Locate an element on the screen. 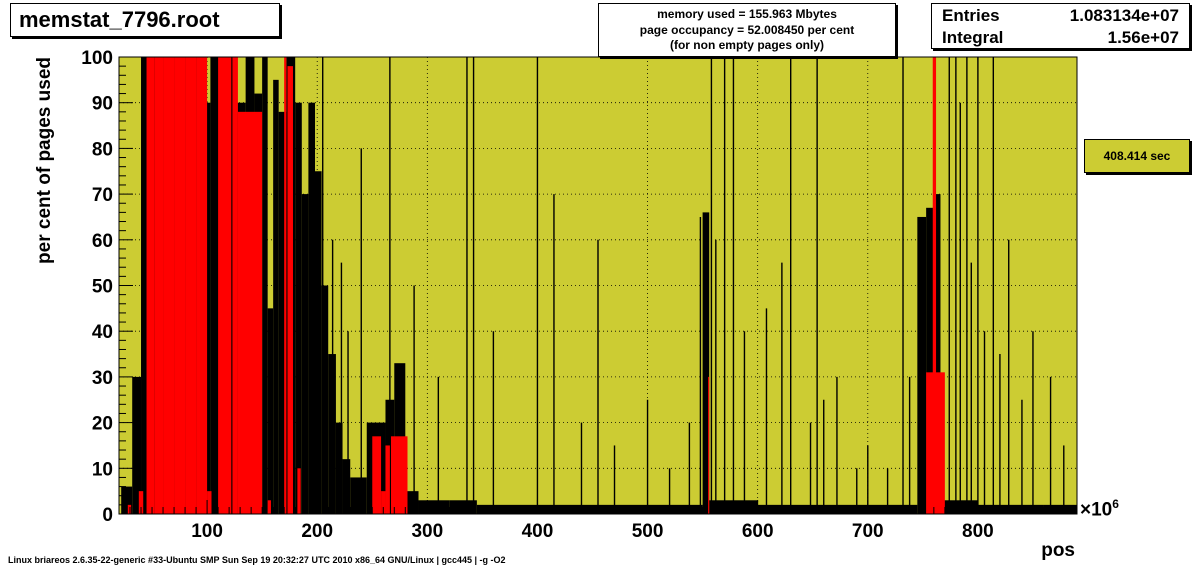 Image resolution: width=1196 pixels, height=572 pixels. elapsed-time-box: 408.414 sec is located at coordinates (1137, 156).